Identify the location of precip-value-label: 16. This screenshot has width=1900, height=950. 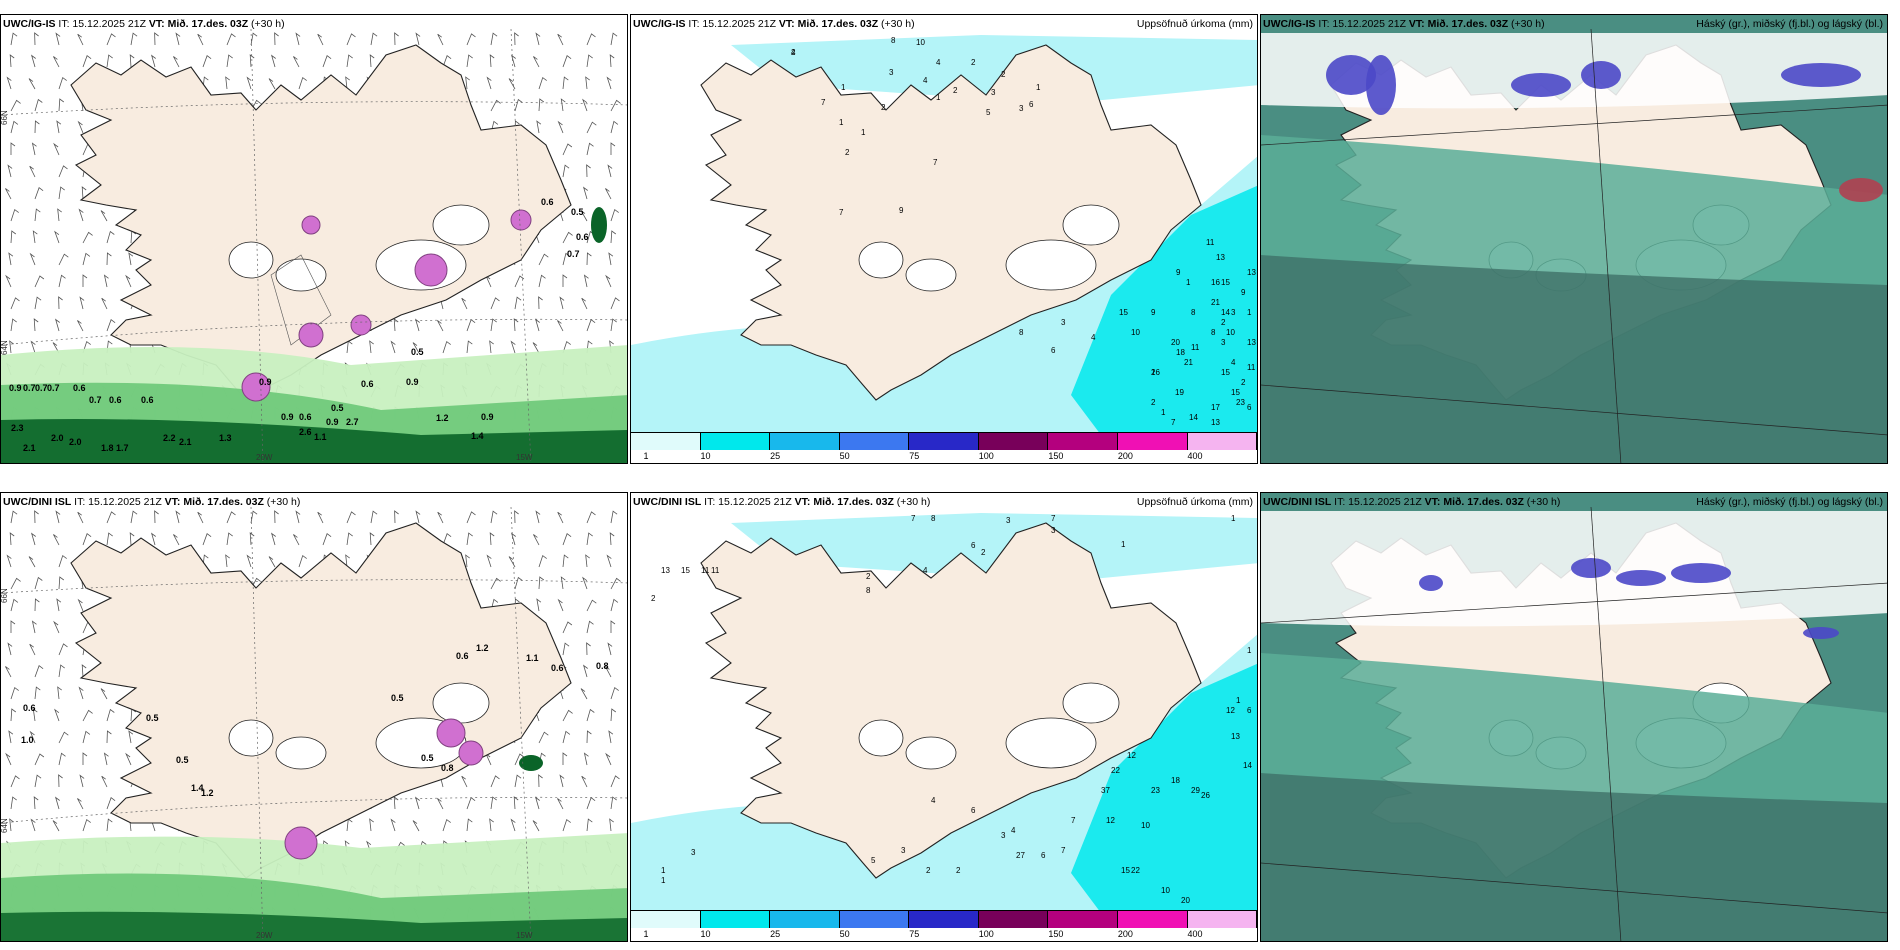
(1215, 282).